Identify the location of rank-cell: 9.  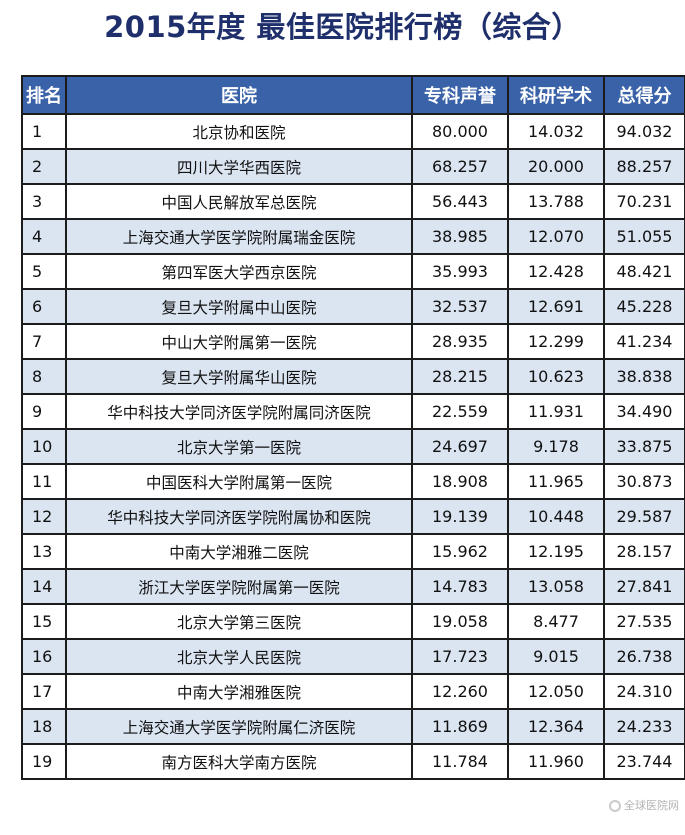
(44, 411).